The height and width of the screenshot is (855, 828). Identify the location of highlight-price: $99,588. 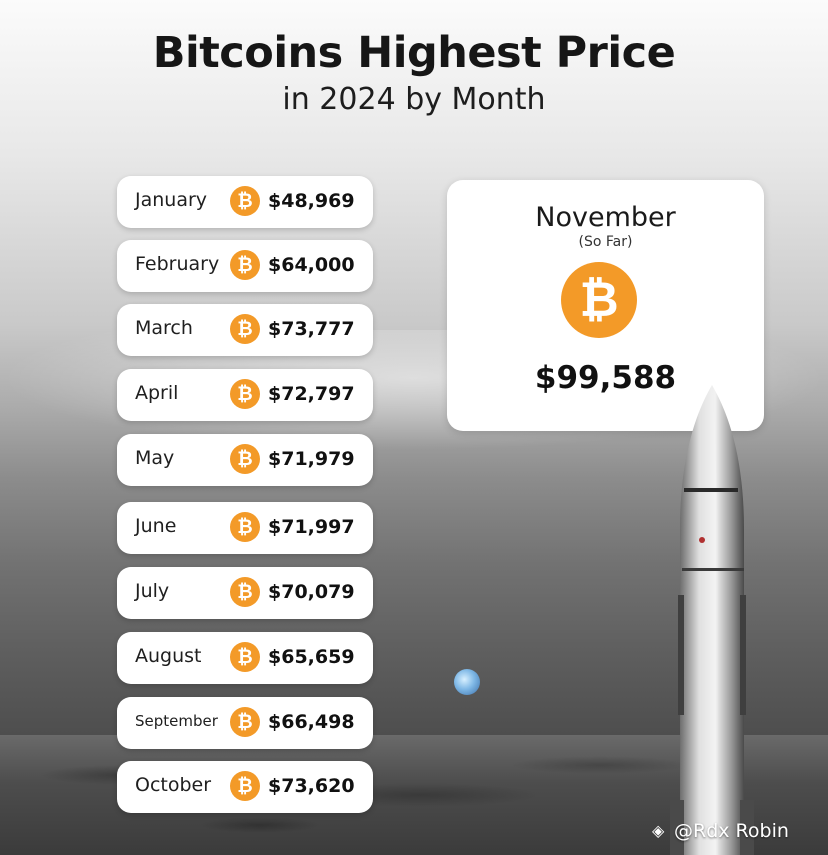
(605, 378).